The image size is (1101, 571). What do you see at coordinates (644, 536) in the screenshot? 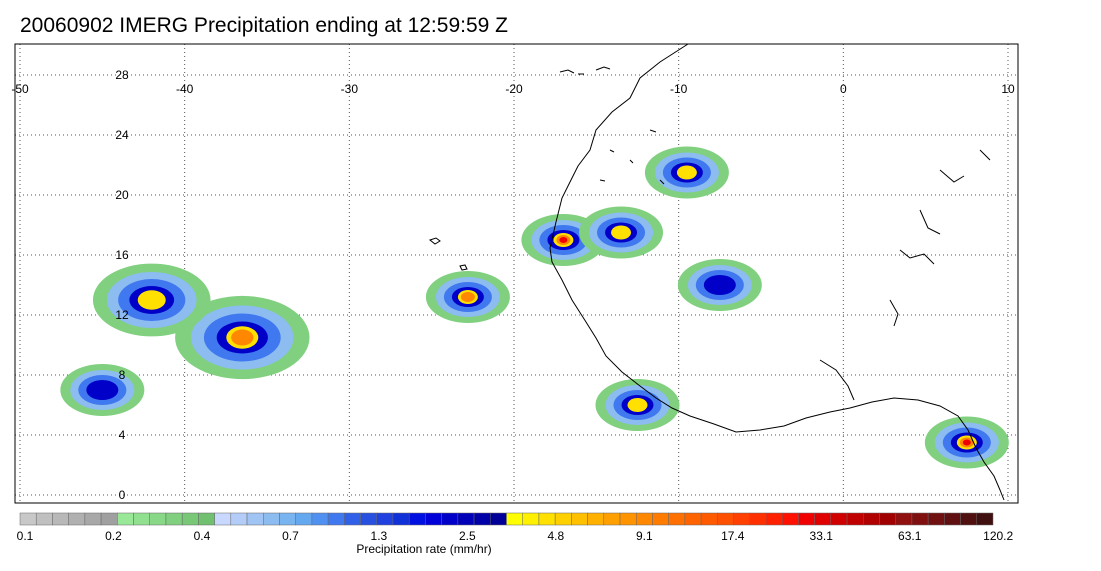
I see `colorbar-tick-label: 9.1` at bounding box center [644, 536].